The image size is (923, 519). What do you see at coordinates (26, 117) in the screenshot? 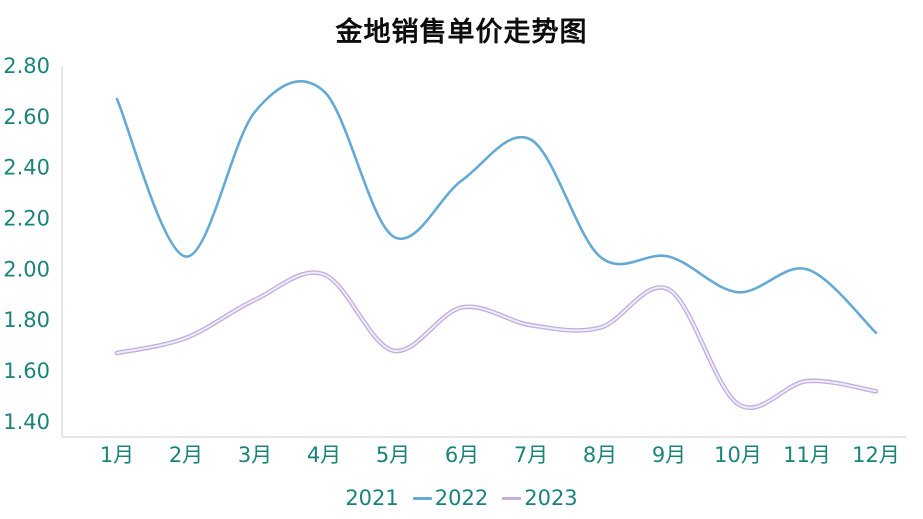
I see `y-axis-tick-label: 2.60` at bounding box center [26, 117].